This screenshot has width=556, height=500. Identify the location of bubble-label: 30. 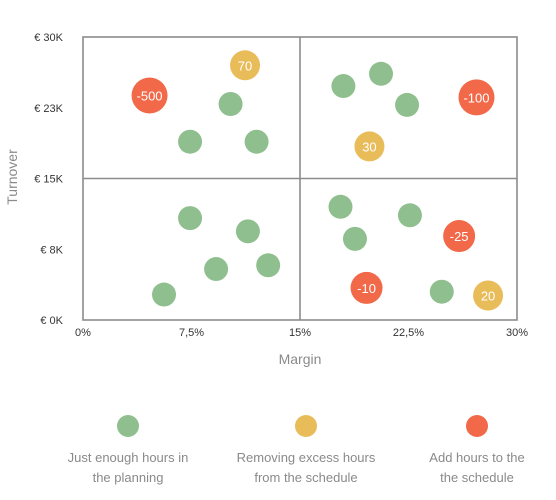
(369, 146).